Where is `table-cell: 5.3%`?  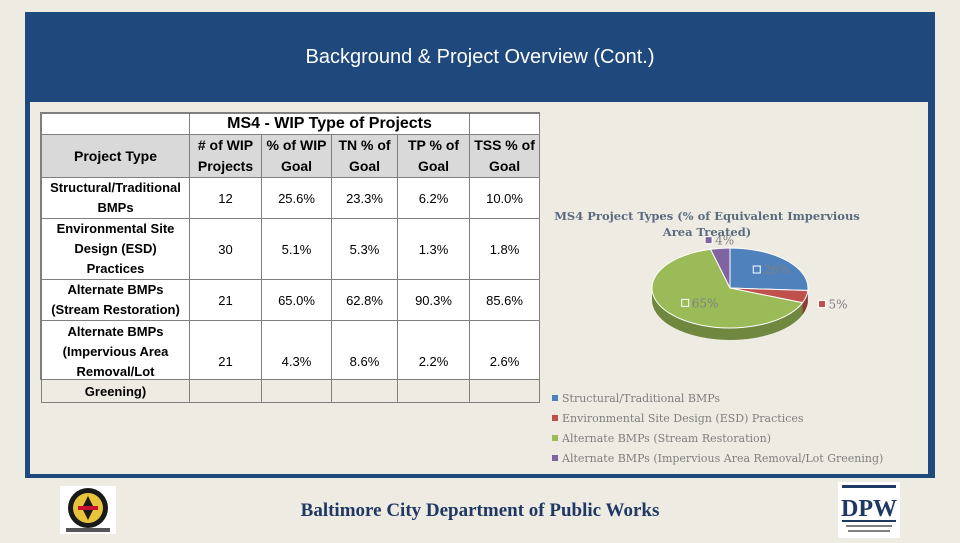 table-cell: 5.3% is located at coordinates (365, 249).